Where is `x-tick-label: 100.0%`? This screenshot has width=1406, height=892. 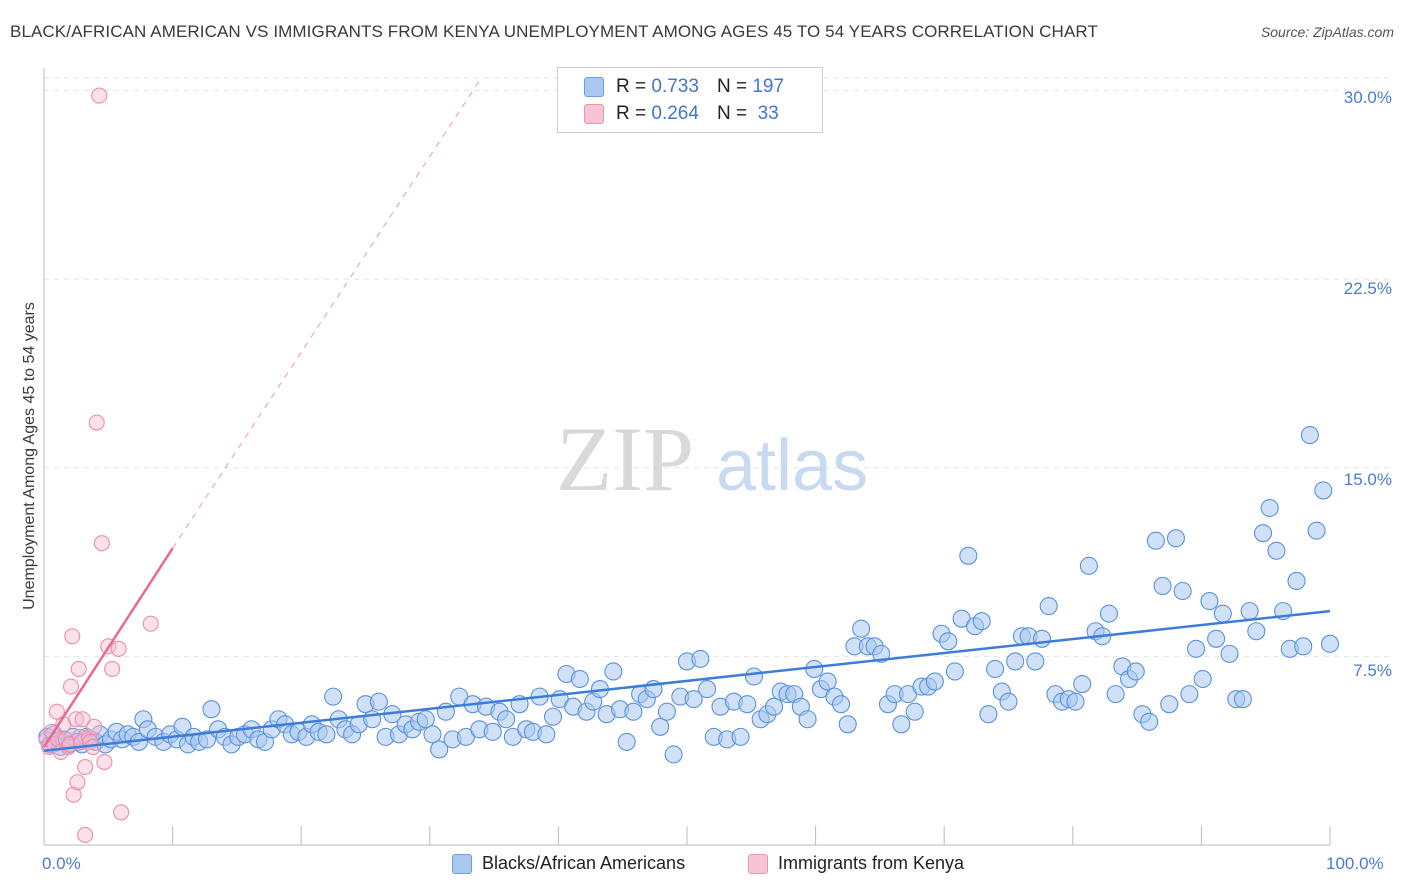
x-tick-label: 100.0% is located at coordinates (1355, 863).